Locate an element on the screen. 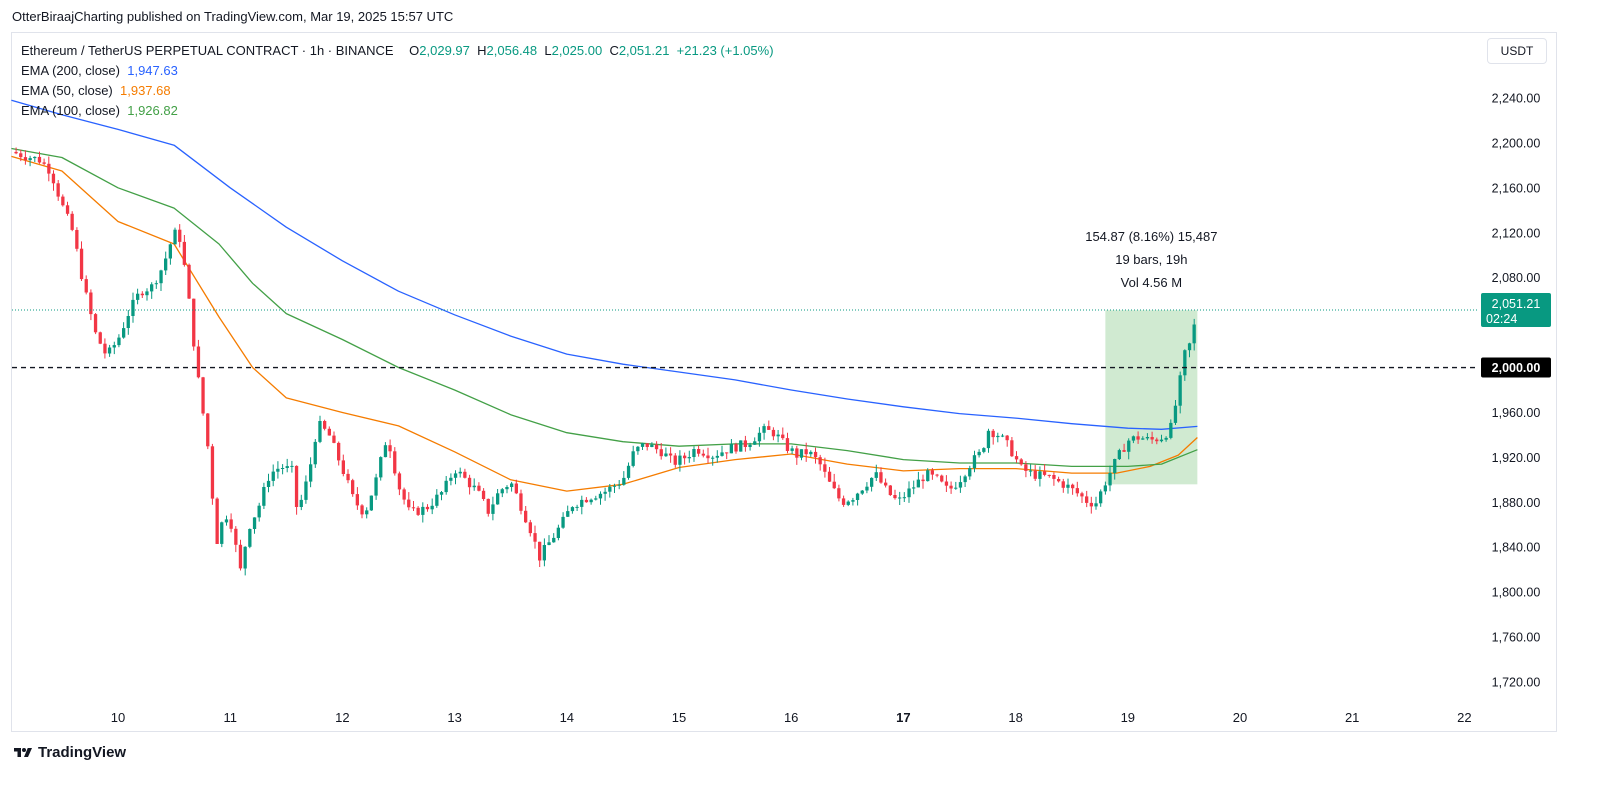 The height and width of the screenshot is (790, 1600). tradingview-footer: TradingView is located at coordinates (69, 752).